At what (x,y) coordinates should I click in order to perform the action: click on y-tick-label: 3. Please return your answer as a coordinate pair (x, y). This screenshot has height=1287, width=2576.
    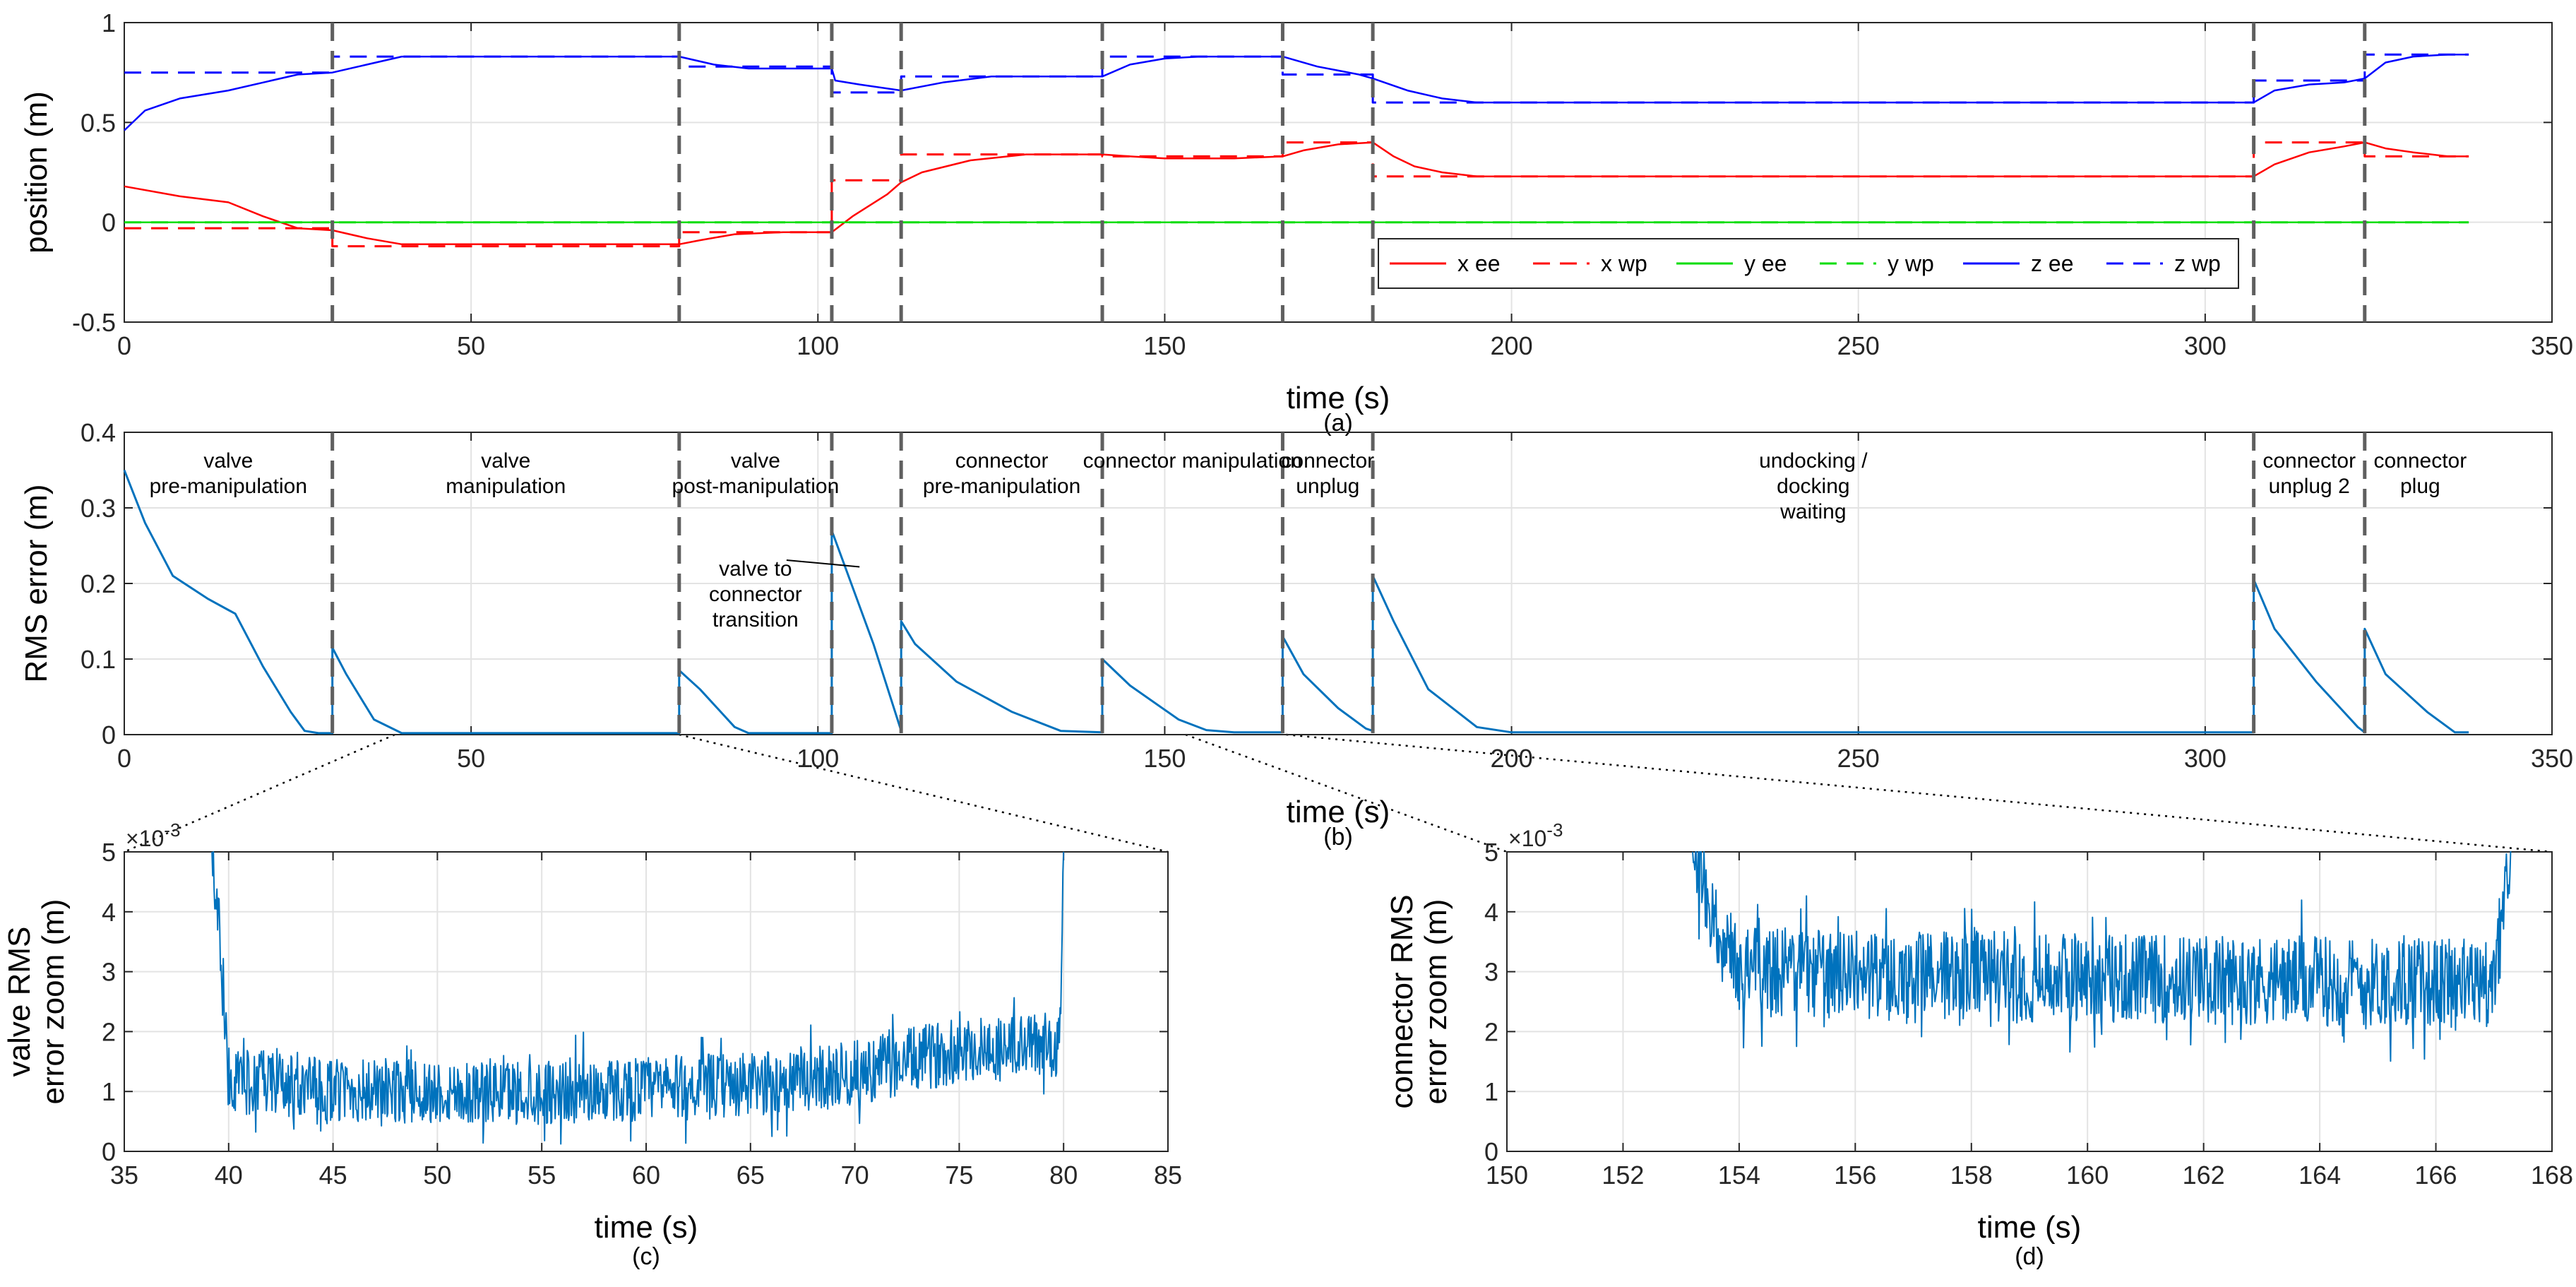
    Looking at the image, I should click on (1491, 973).